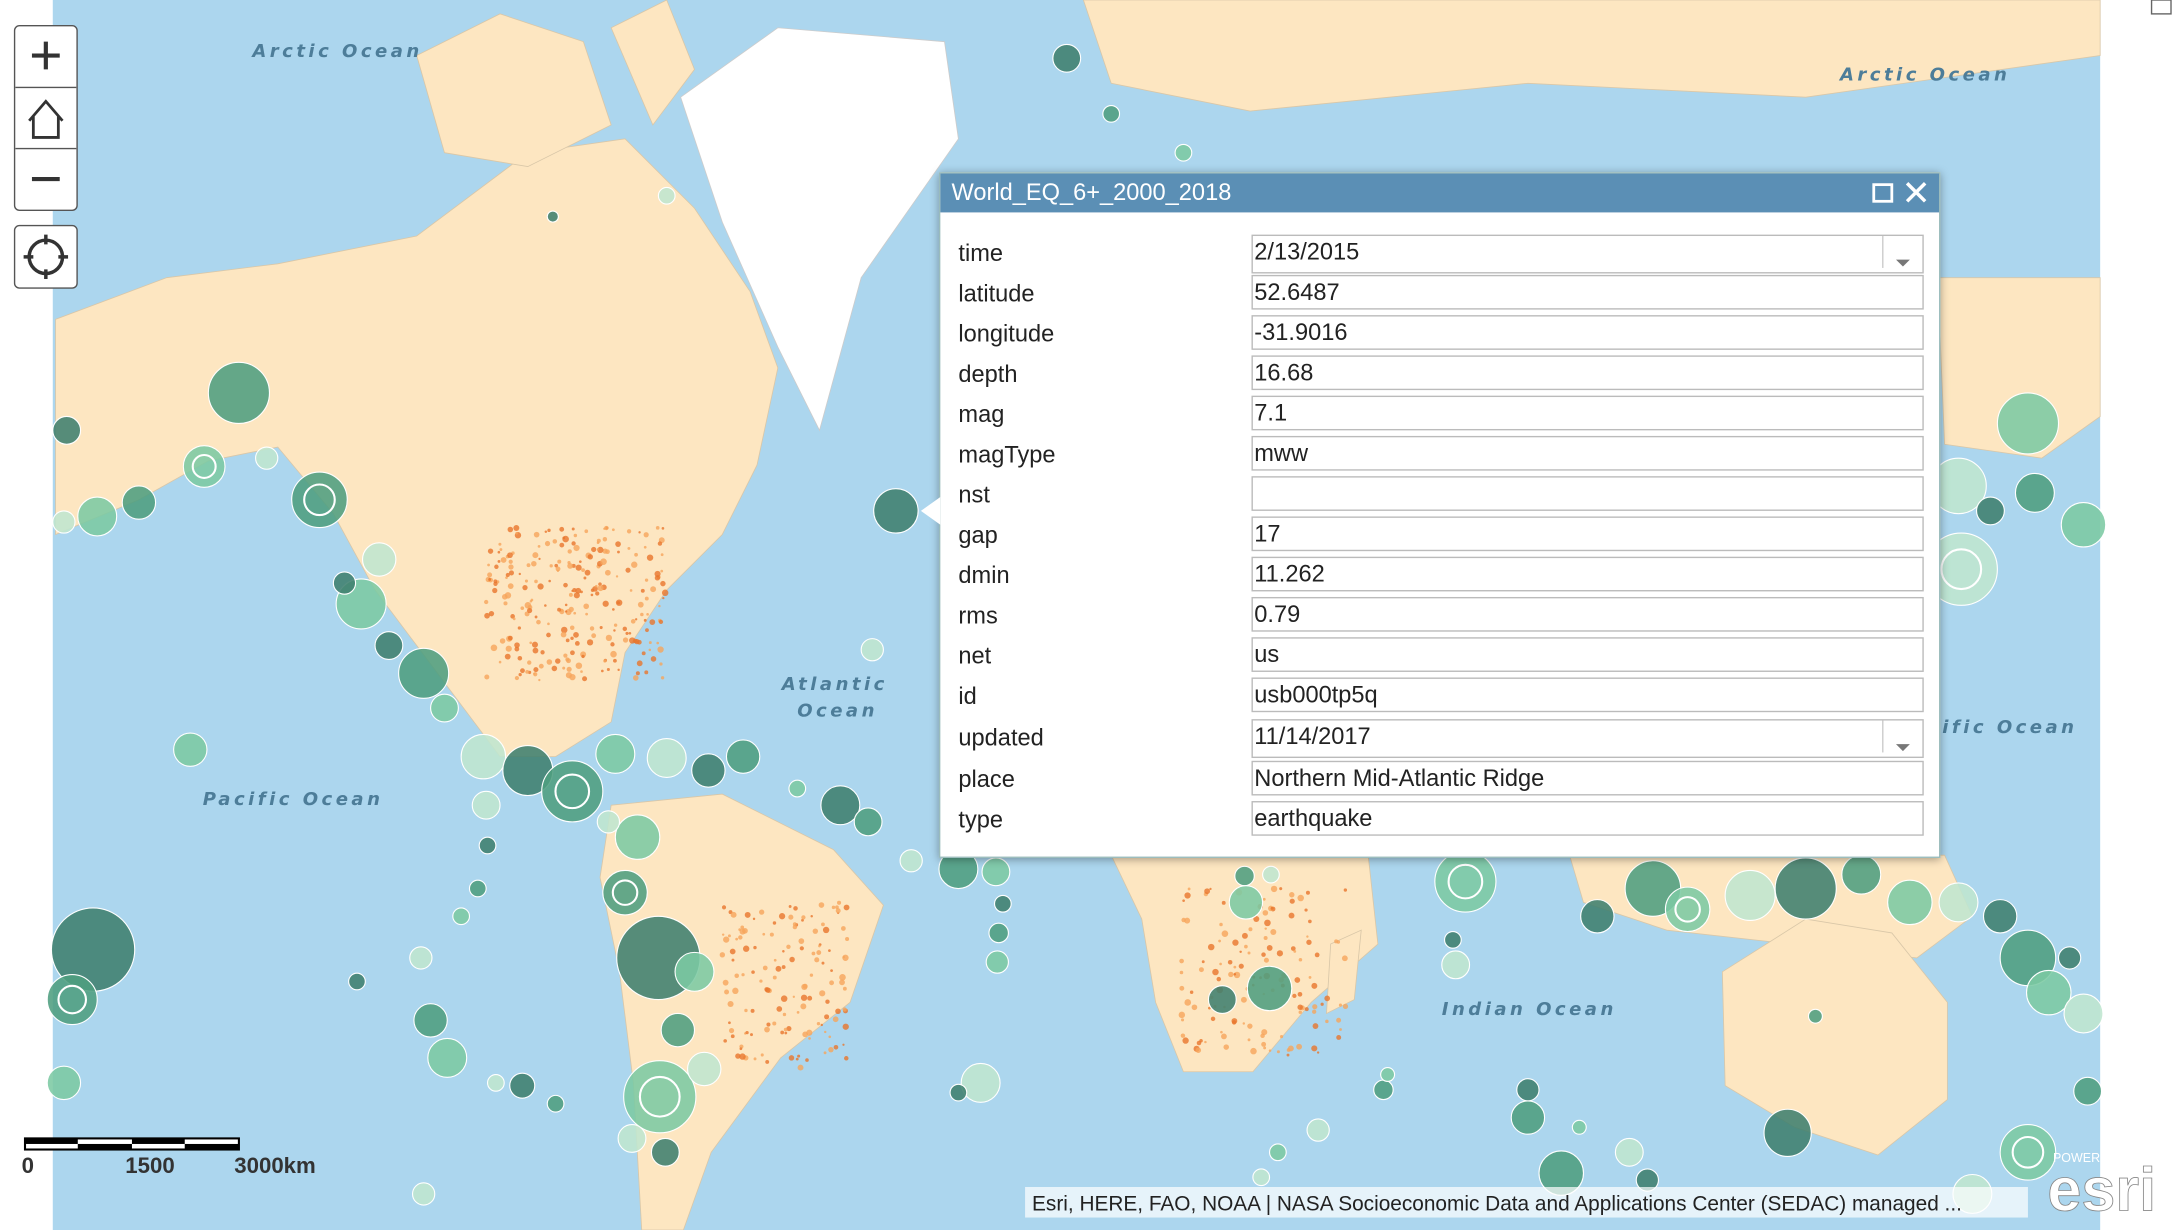 The image size is (2178, 1230). Describe the element at coordinates (46, 119) in the screenshot. I see `home` at that location.